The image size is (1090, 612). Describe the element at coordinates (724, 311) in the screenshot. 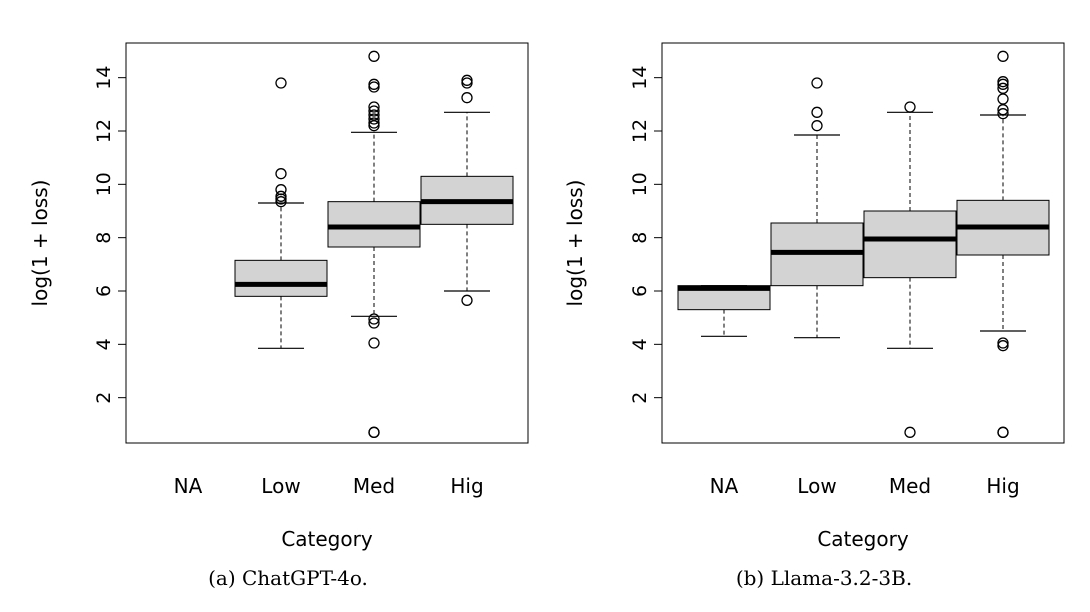

I see `box-na` at that location.